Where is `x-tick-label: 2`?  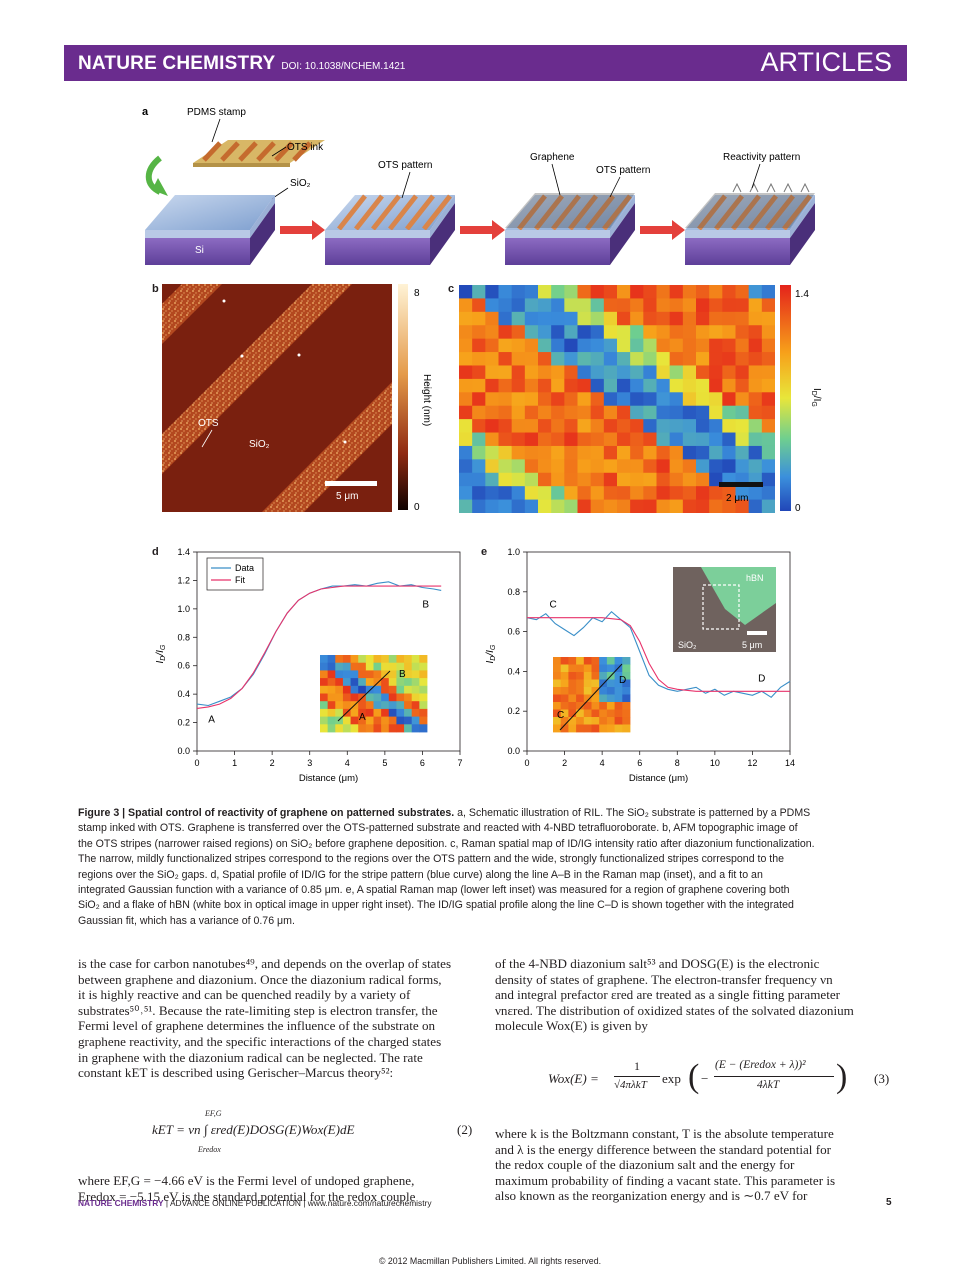 x-tick-label: 2 is located at coordinates (564, 763).